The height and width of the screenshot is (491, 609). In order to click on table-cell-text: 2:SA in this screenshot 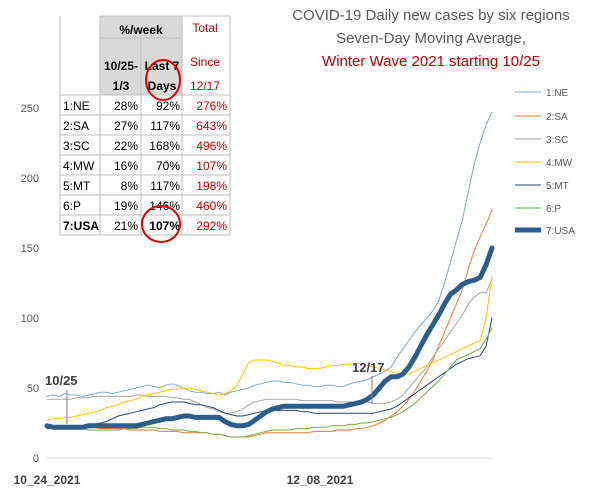, I will do `click(76, 126)`.